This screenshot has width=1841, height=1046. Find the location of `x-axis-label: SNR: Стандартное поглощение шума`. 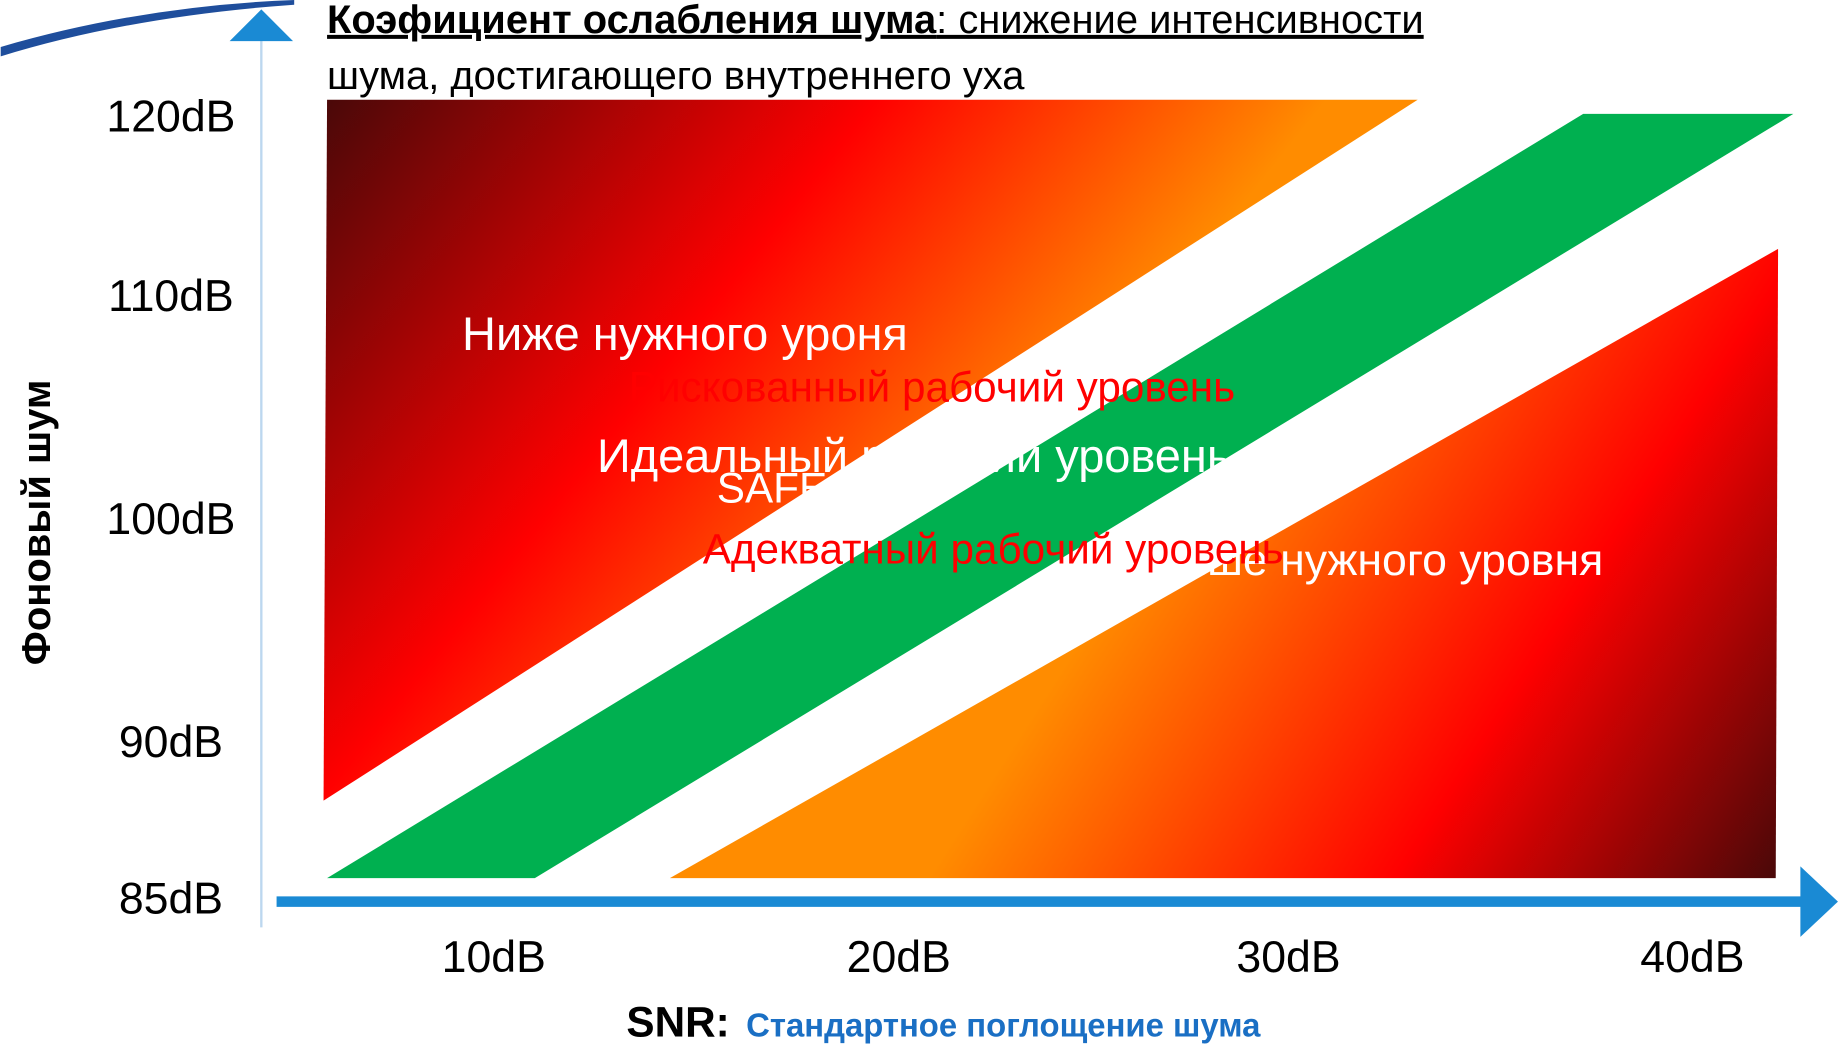

x-axis-label: SNR: Стандартное поглощение шума is located at coordinates (943, 1022).